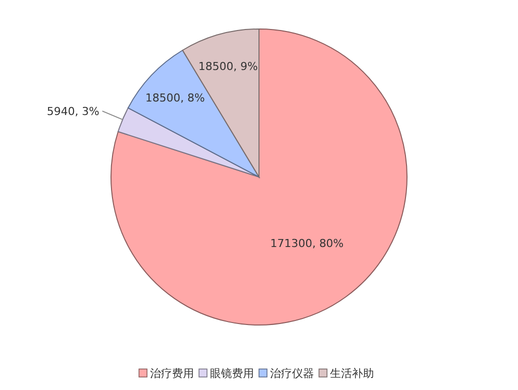  Describe the element at coordinates (73, 111) in the screenshot. I see `data-label: 5940, 3%` at that location.